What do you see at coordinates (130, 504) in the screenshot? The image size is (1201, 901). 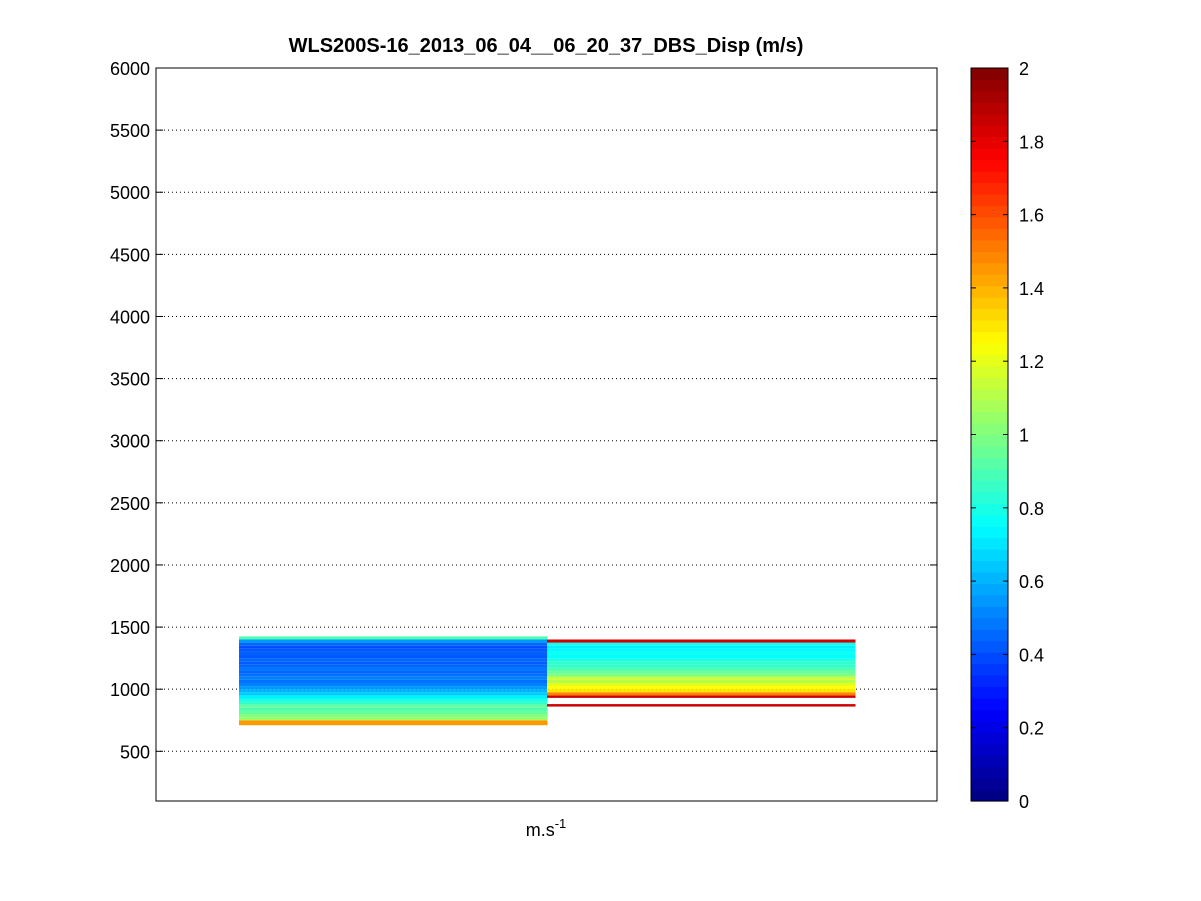 I see `y-tick-label: 2500` at bounding box center [130, 504].